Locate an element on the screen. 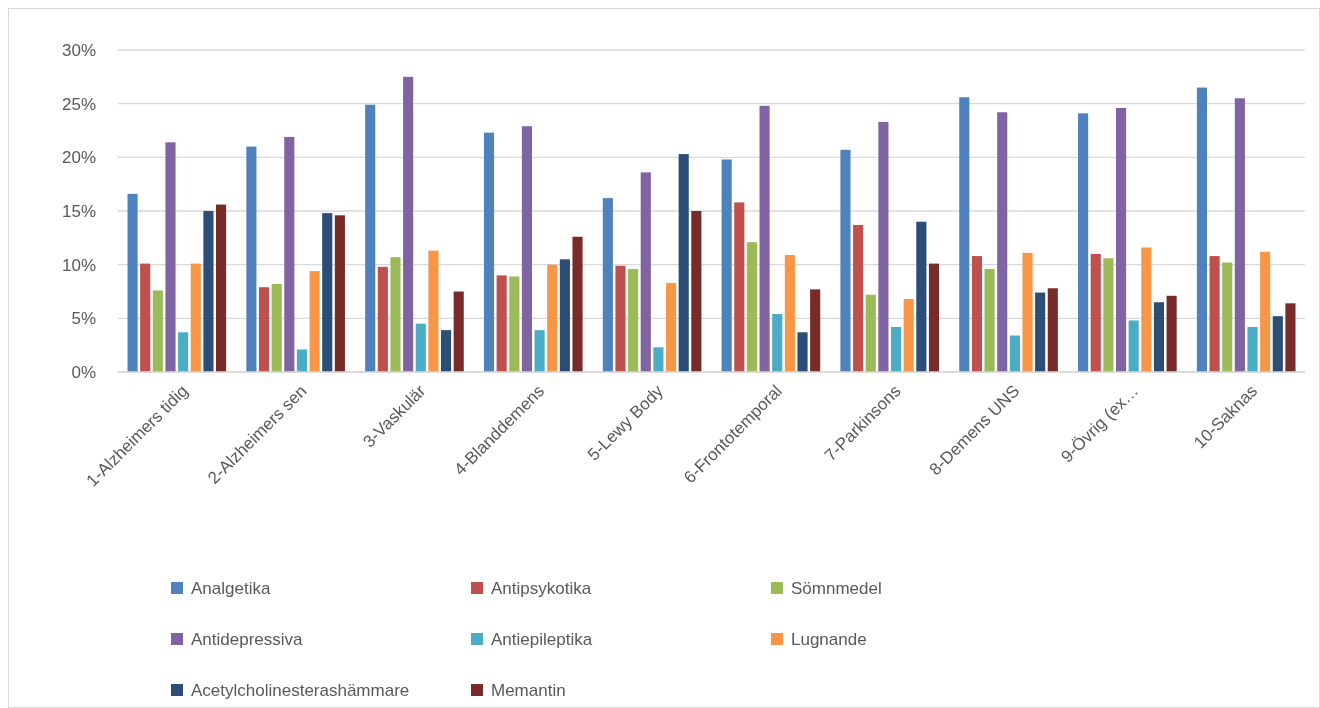 The height and width of the screenshot is (708, 1320). legend-label: Analgetika is located at coordinates (231, 588).